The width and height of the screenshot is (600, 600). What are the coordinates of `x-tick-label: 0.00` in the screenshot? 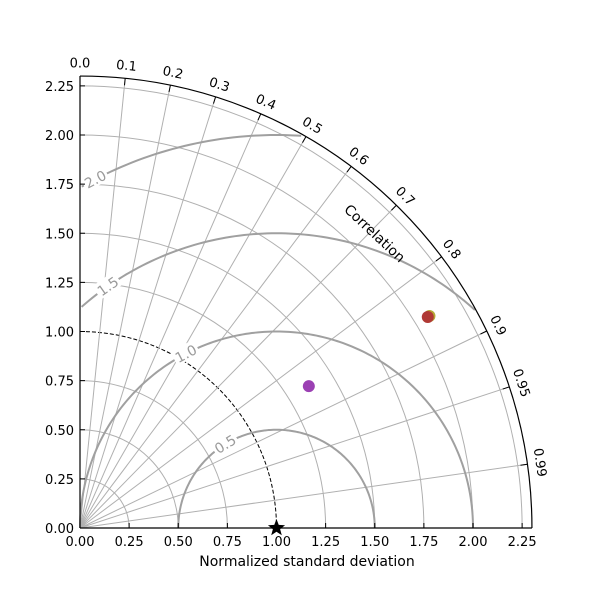 It's located at (80, 542).